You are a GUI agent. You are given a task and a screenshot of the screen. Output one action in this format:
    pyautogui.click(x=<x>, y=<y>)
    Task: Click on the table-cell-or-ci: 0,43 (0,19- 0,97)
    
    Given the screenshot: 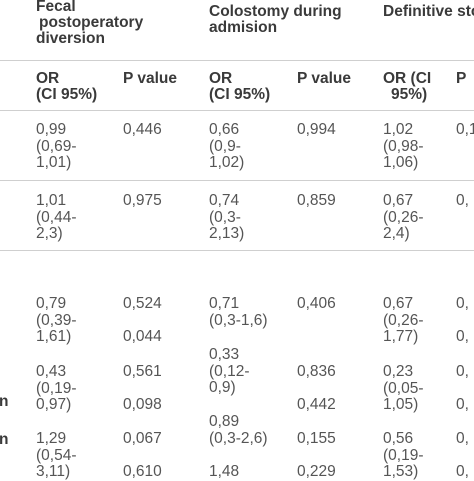 What is the action you would take?
    pyautogui.click(x=56, y=388)
    